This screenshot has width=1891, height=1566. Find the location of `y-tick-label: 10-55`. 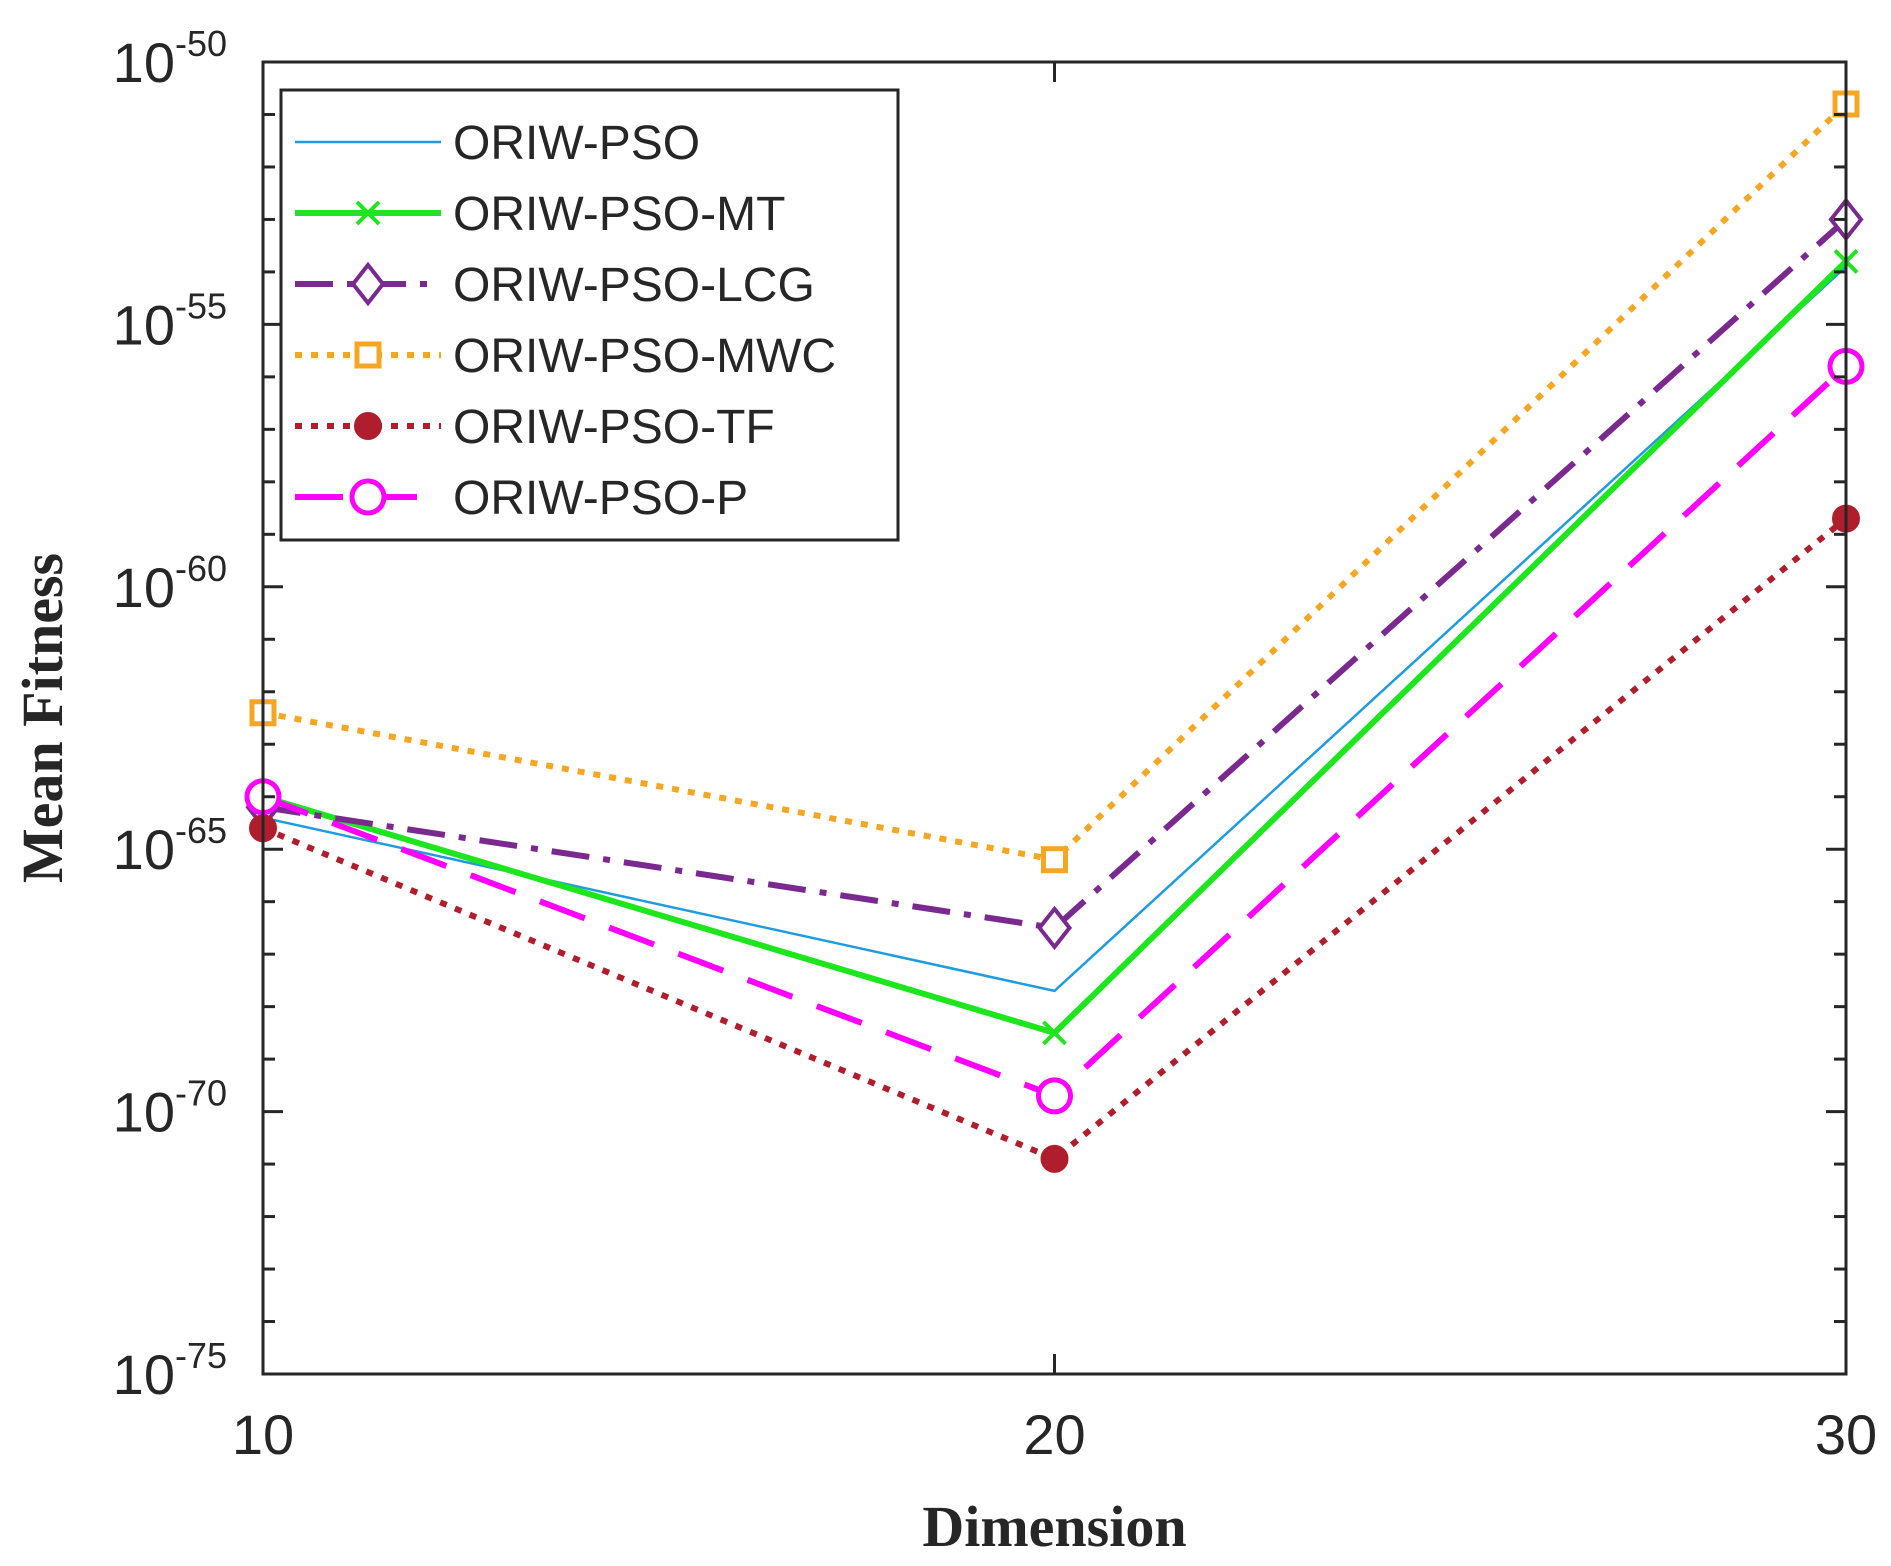

y-tick-label: 10-55 is located at coordinates (170, 320).